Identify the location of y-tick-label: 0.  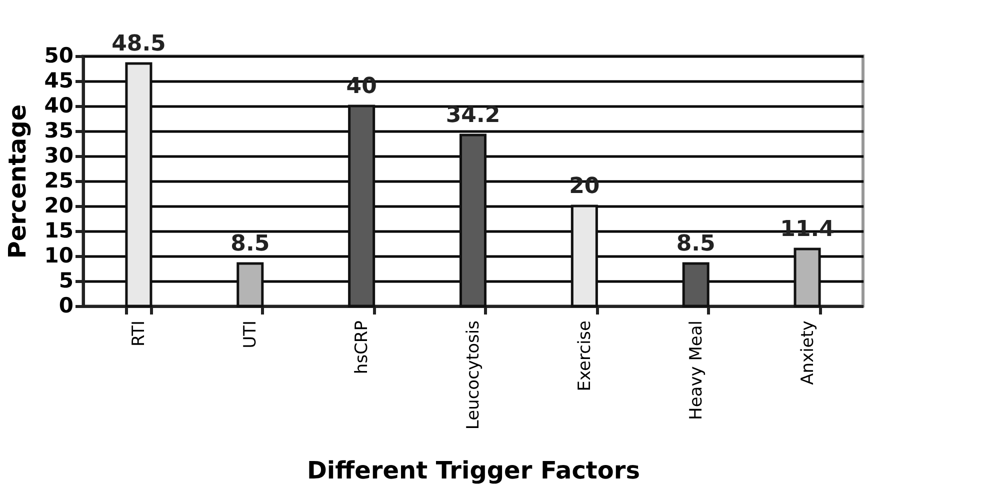
(66, 306).